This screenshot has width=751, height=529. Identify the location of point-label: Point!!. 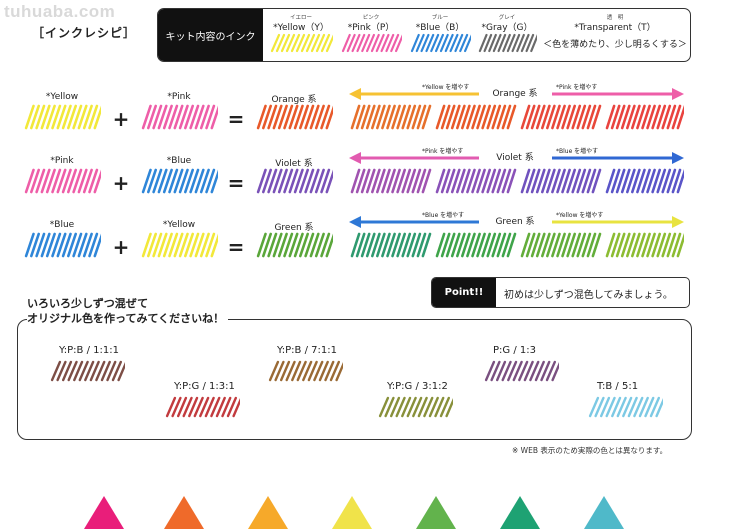
(464, 292).